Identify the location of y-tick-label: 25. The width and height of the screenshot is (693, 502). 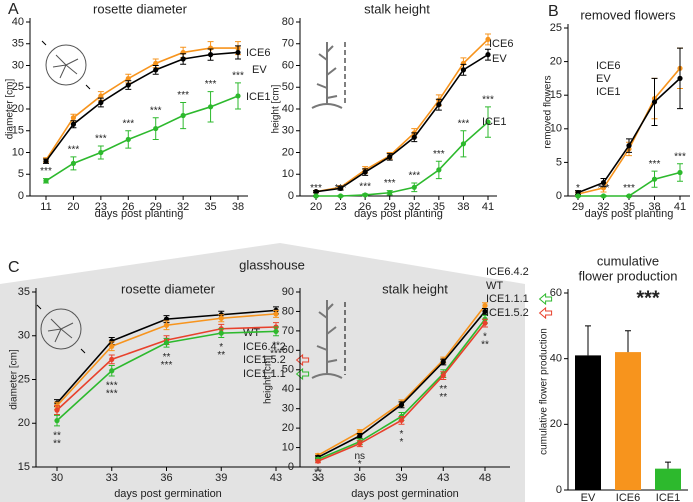
(556, 28).